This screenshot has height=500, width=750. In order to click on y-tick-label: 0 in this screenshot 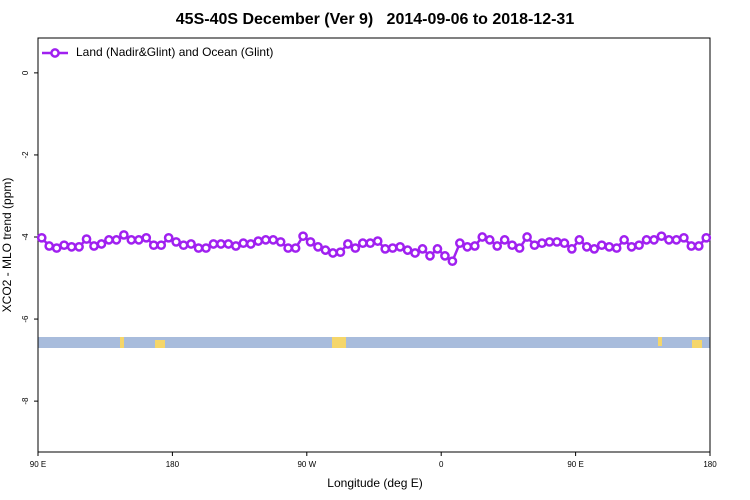, I will do `click(25, 72)`.